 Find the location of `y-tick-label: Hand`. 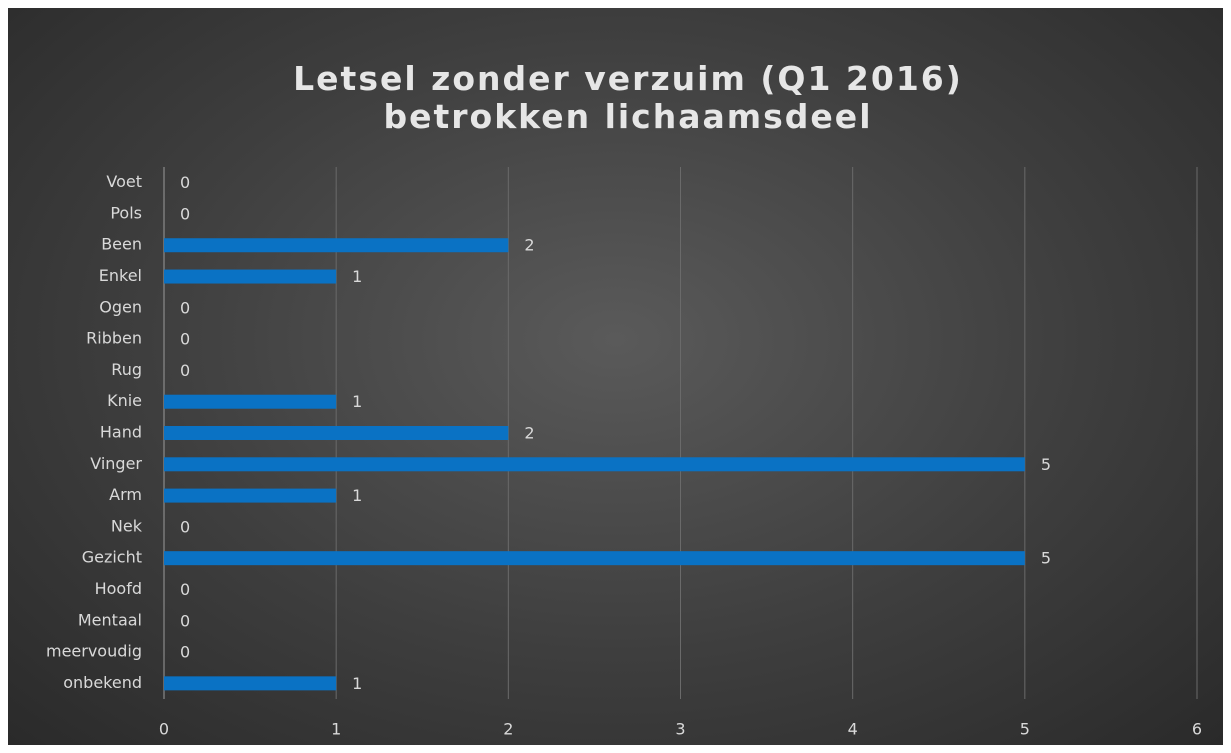

y-tick-label: Hand is located at coordinates (121, 432).